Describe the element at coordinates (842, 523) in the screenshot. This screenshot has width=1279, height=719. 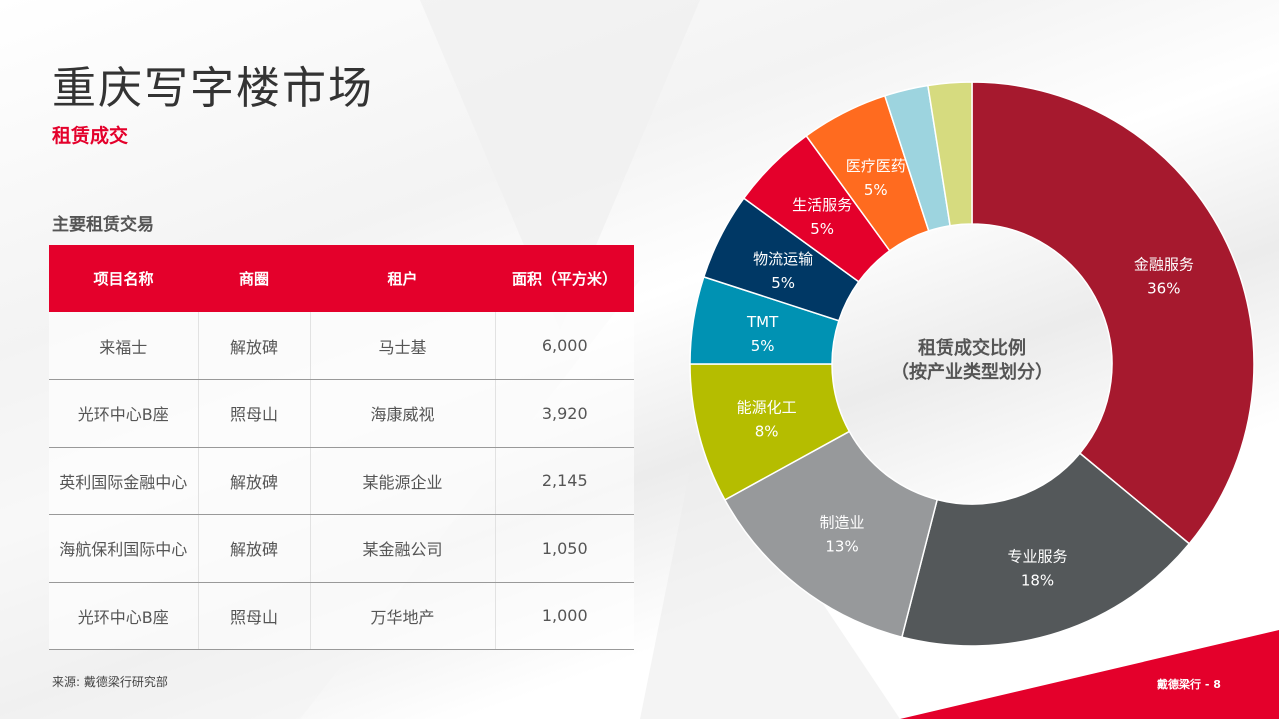
I see `slice-label: 制造业` at that location.